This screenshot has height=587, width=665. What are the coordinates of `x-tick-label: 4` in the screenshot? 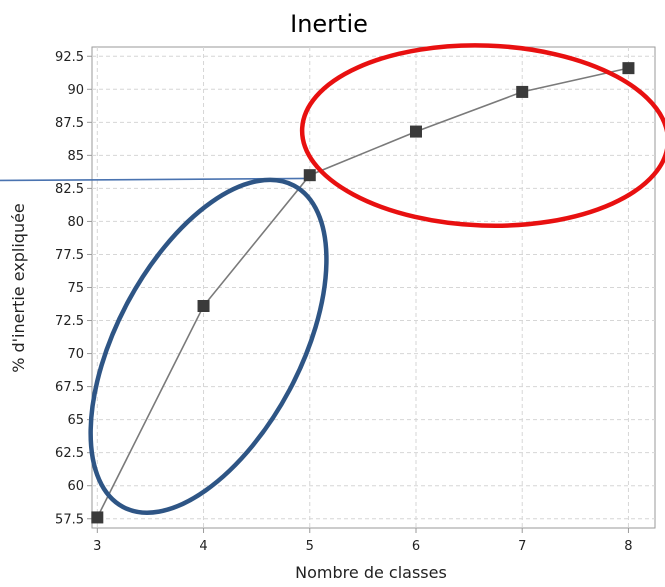 It's located at (203, 546).